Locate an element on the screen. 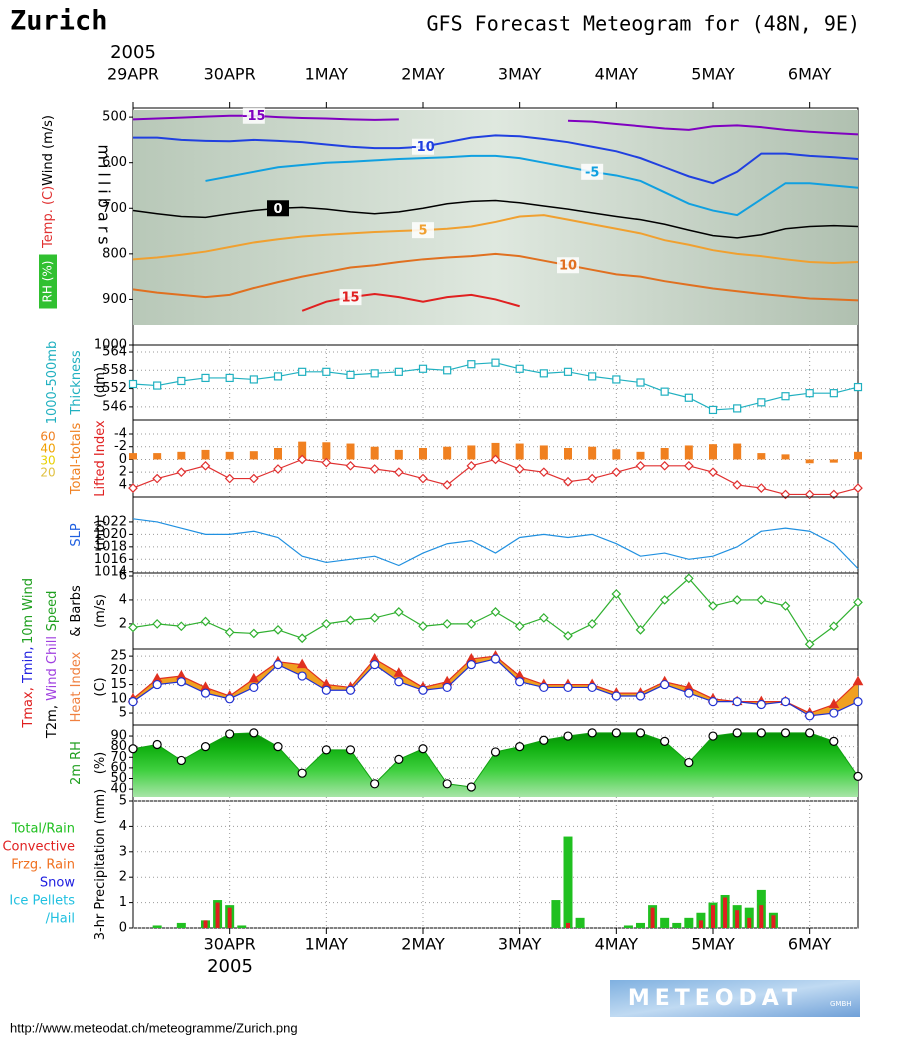 This screenshot has width=900, height=1054. axis-label-part: 2m RH is located at coordinates (76, 763).